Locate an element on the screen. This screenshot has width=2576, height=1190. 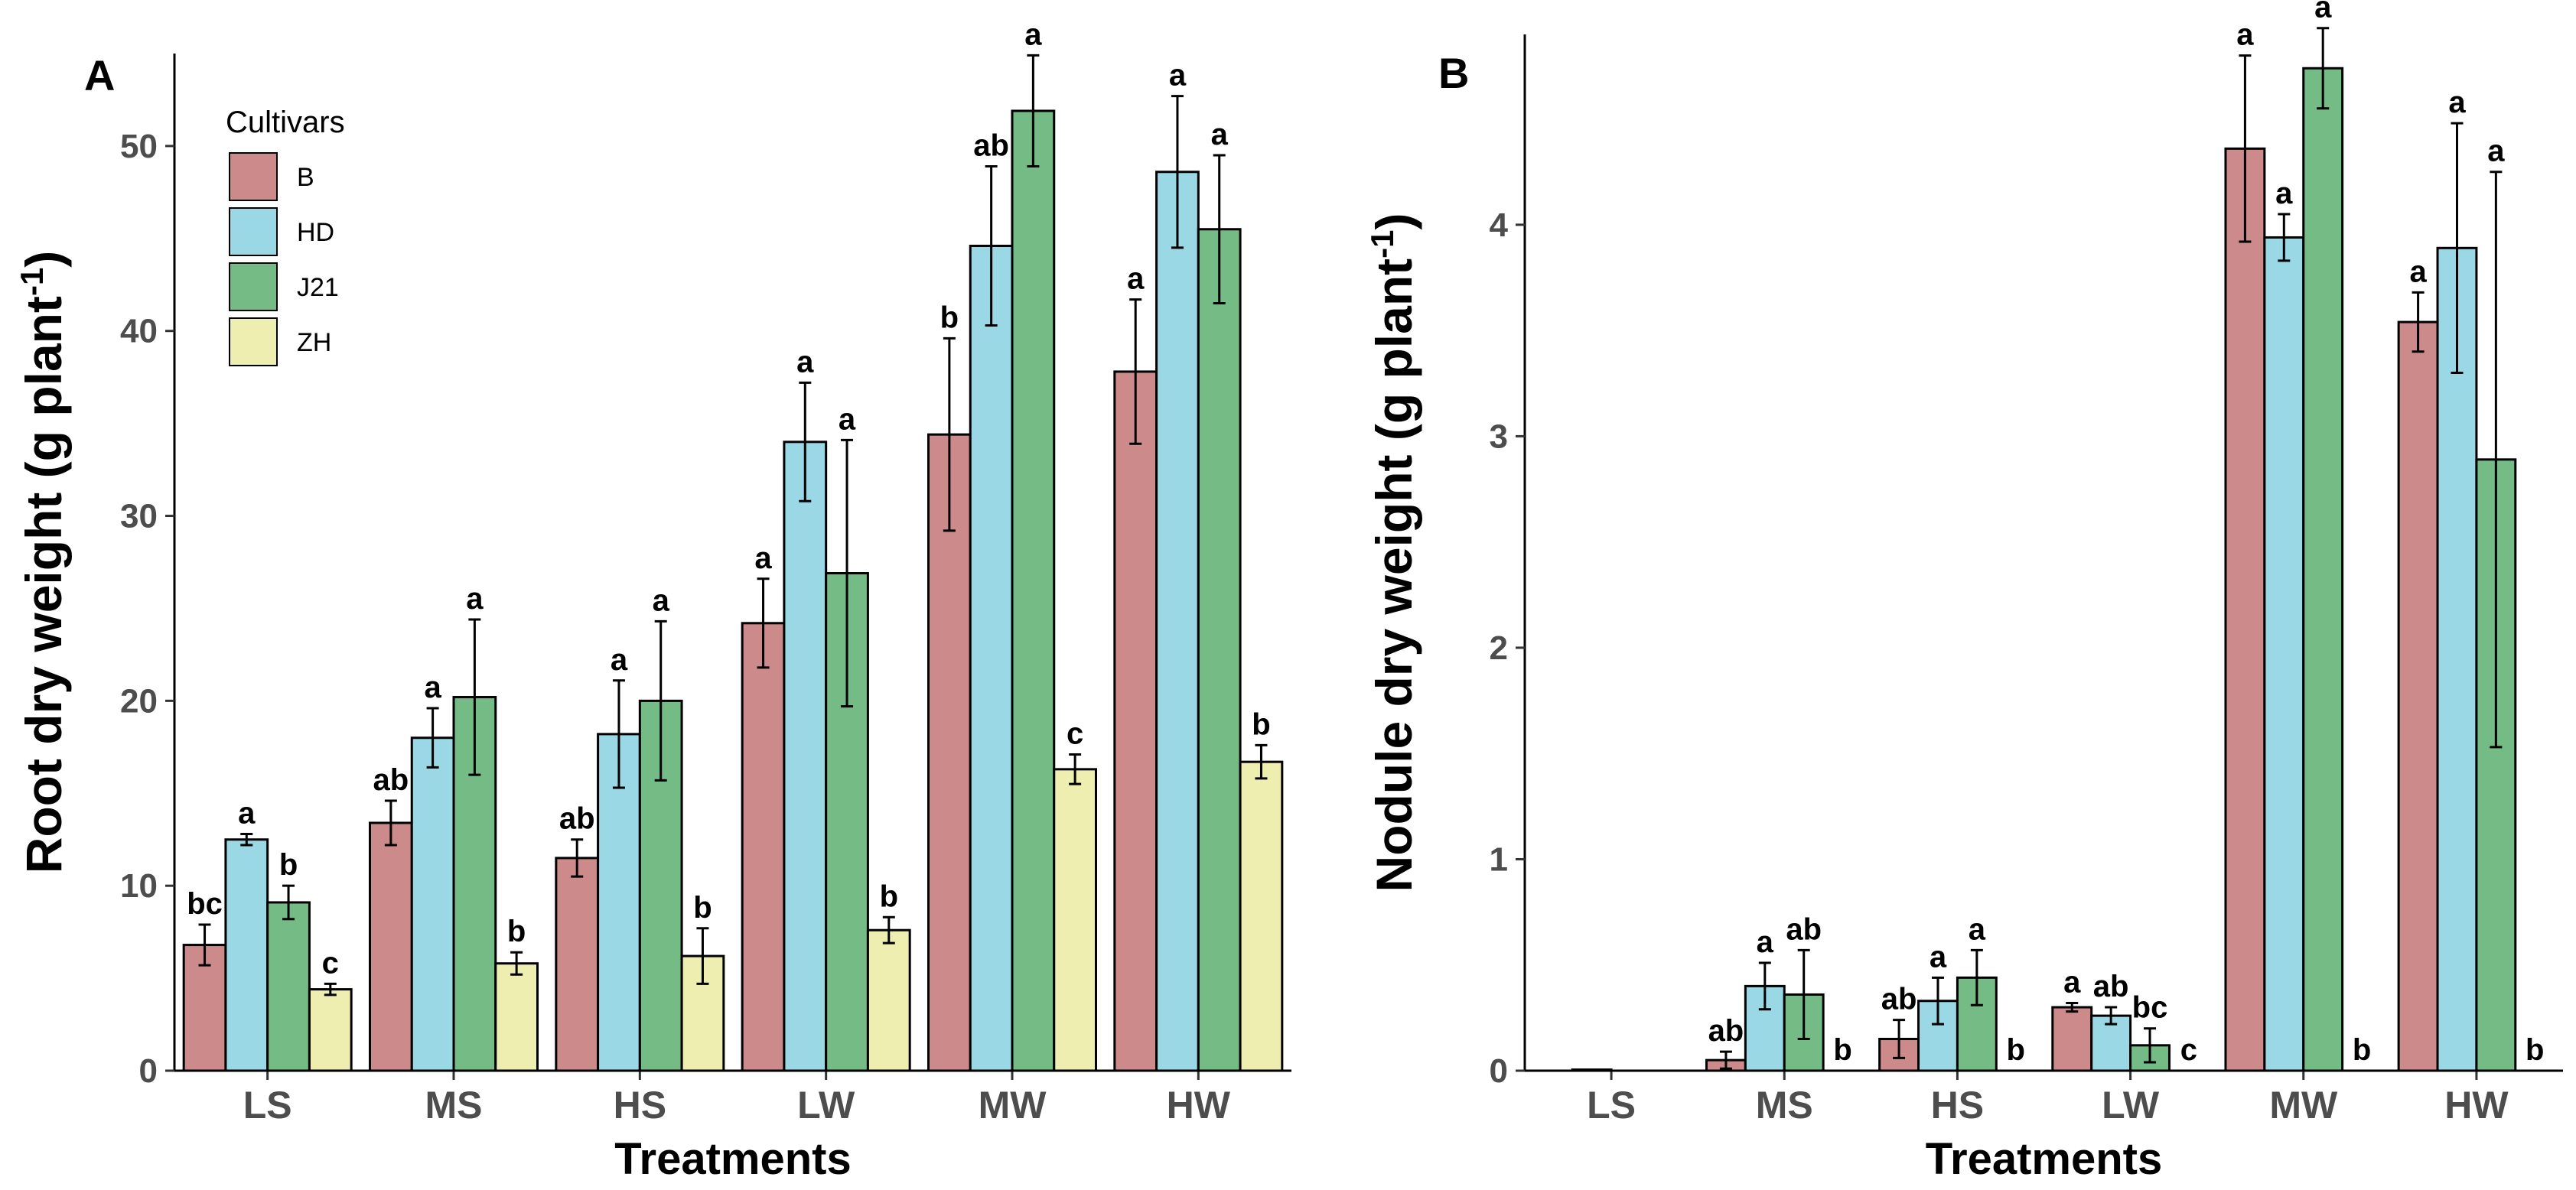
legend-label-zh: ZH is located at coordinates (314, 342).